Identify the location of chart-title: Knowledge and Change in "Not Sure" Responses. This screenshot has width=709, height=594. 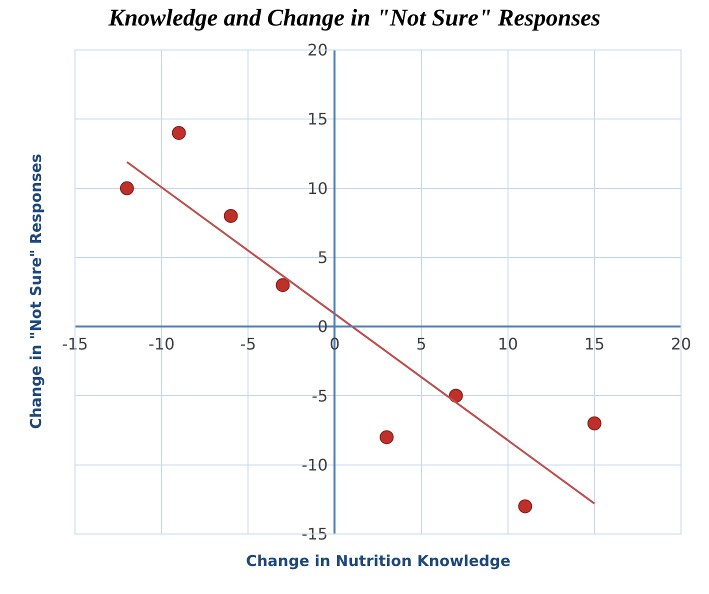
(354, 19).